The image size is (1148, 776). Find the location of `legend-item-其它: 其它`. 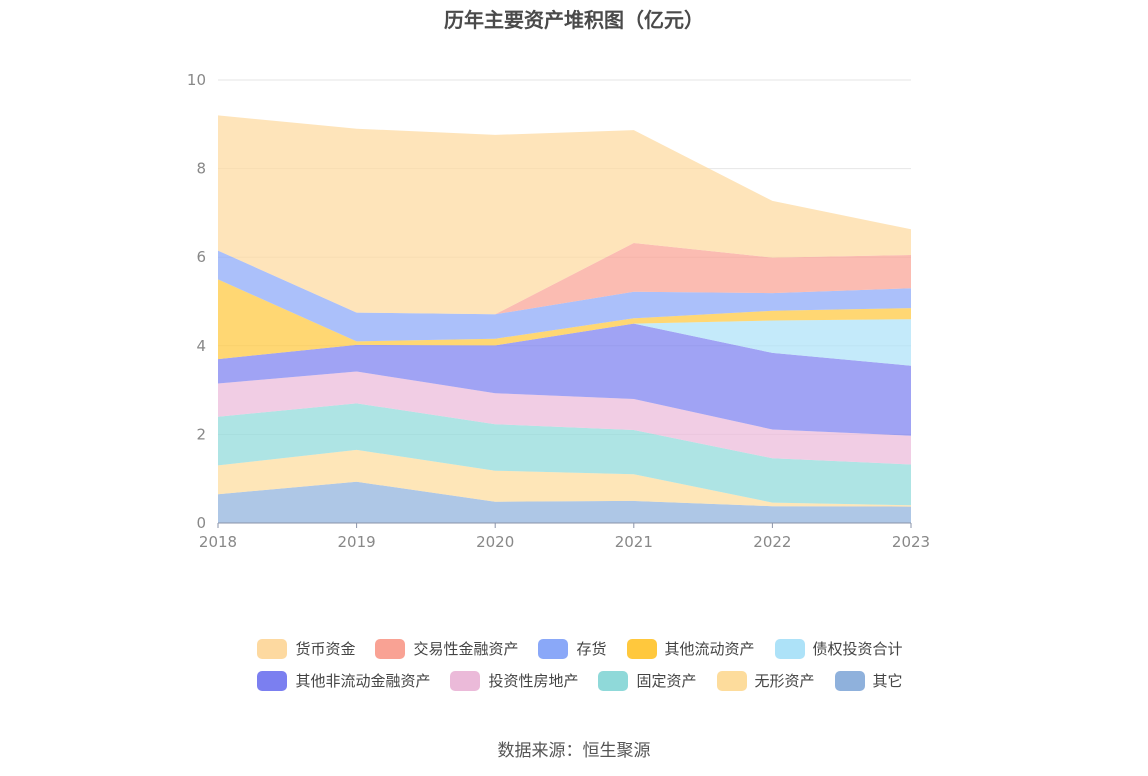

legend-item-其它: 其它 is located at coordinates (868, 680).